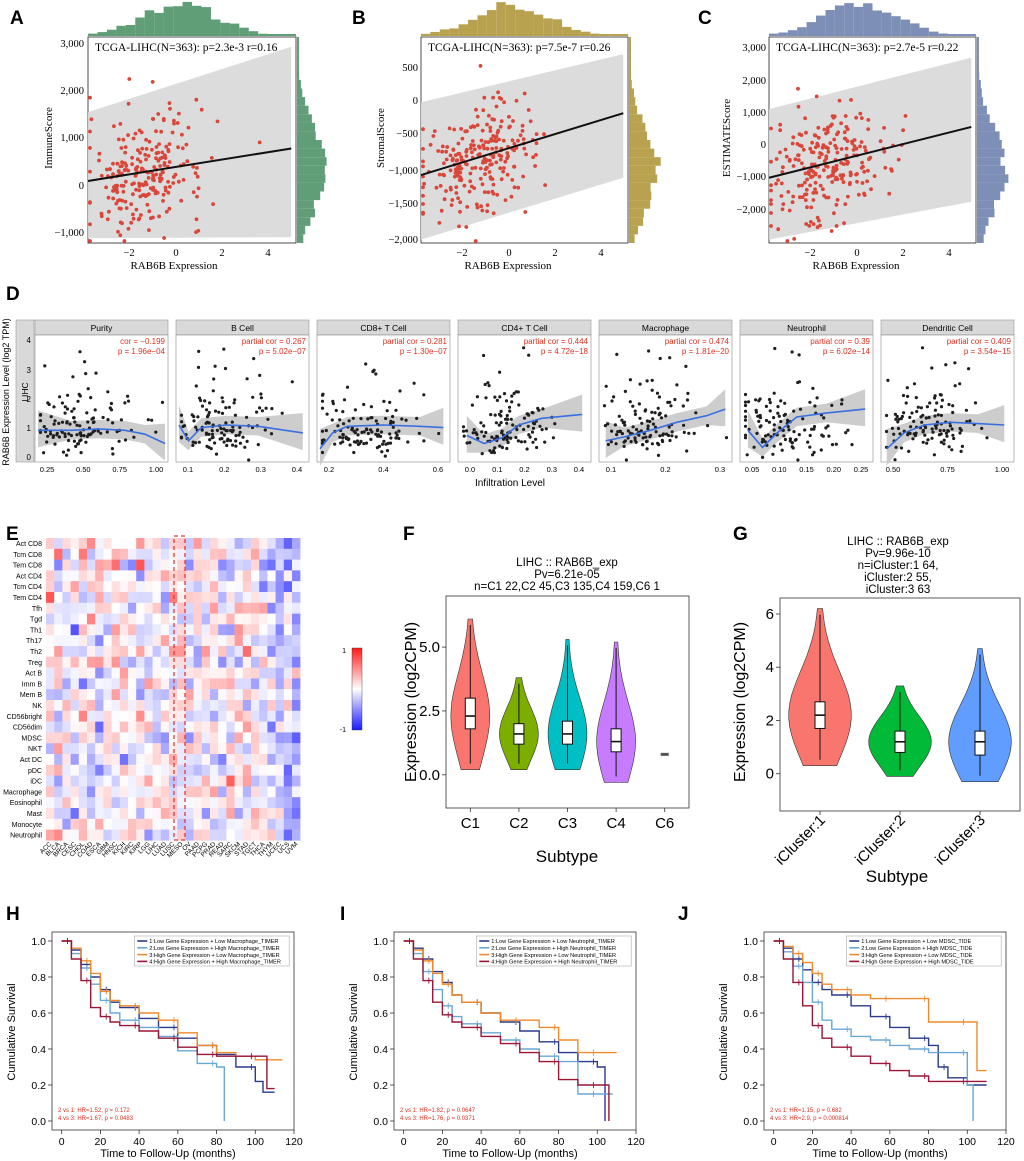 This screenshot has height=1161, width=1024. What do you see at coordinates (174, 266) in the screenshot?
I see `x-axis-title-a: RAB6B Expression` at bounding box center [174, 266].